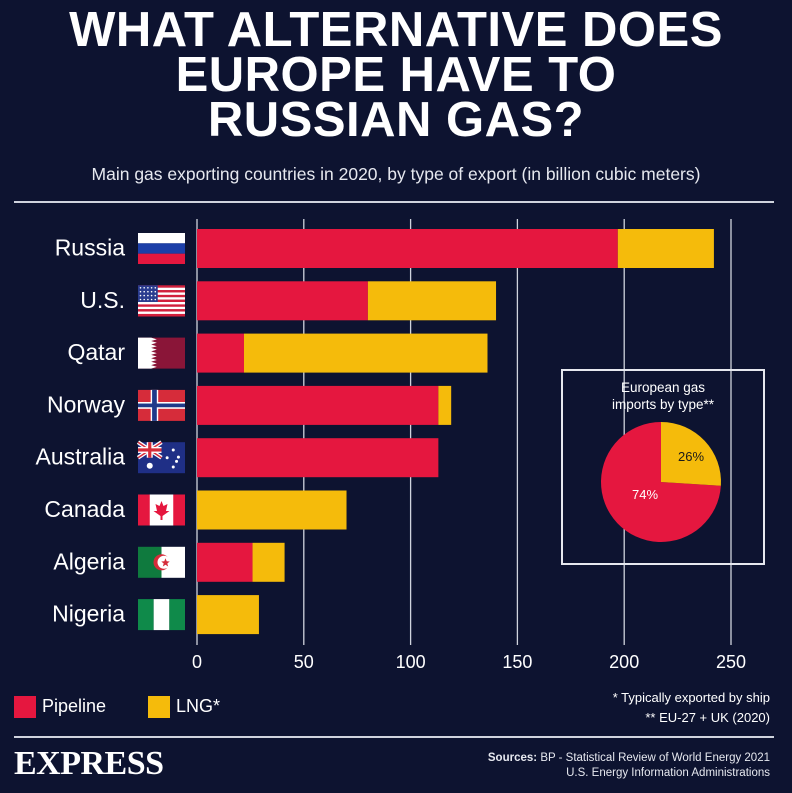  Describe the element at coordinates (668, 773) in the screenshot. I see `sources-line-2: U.S. Energy Information Administrations` at that location.